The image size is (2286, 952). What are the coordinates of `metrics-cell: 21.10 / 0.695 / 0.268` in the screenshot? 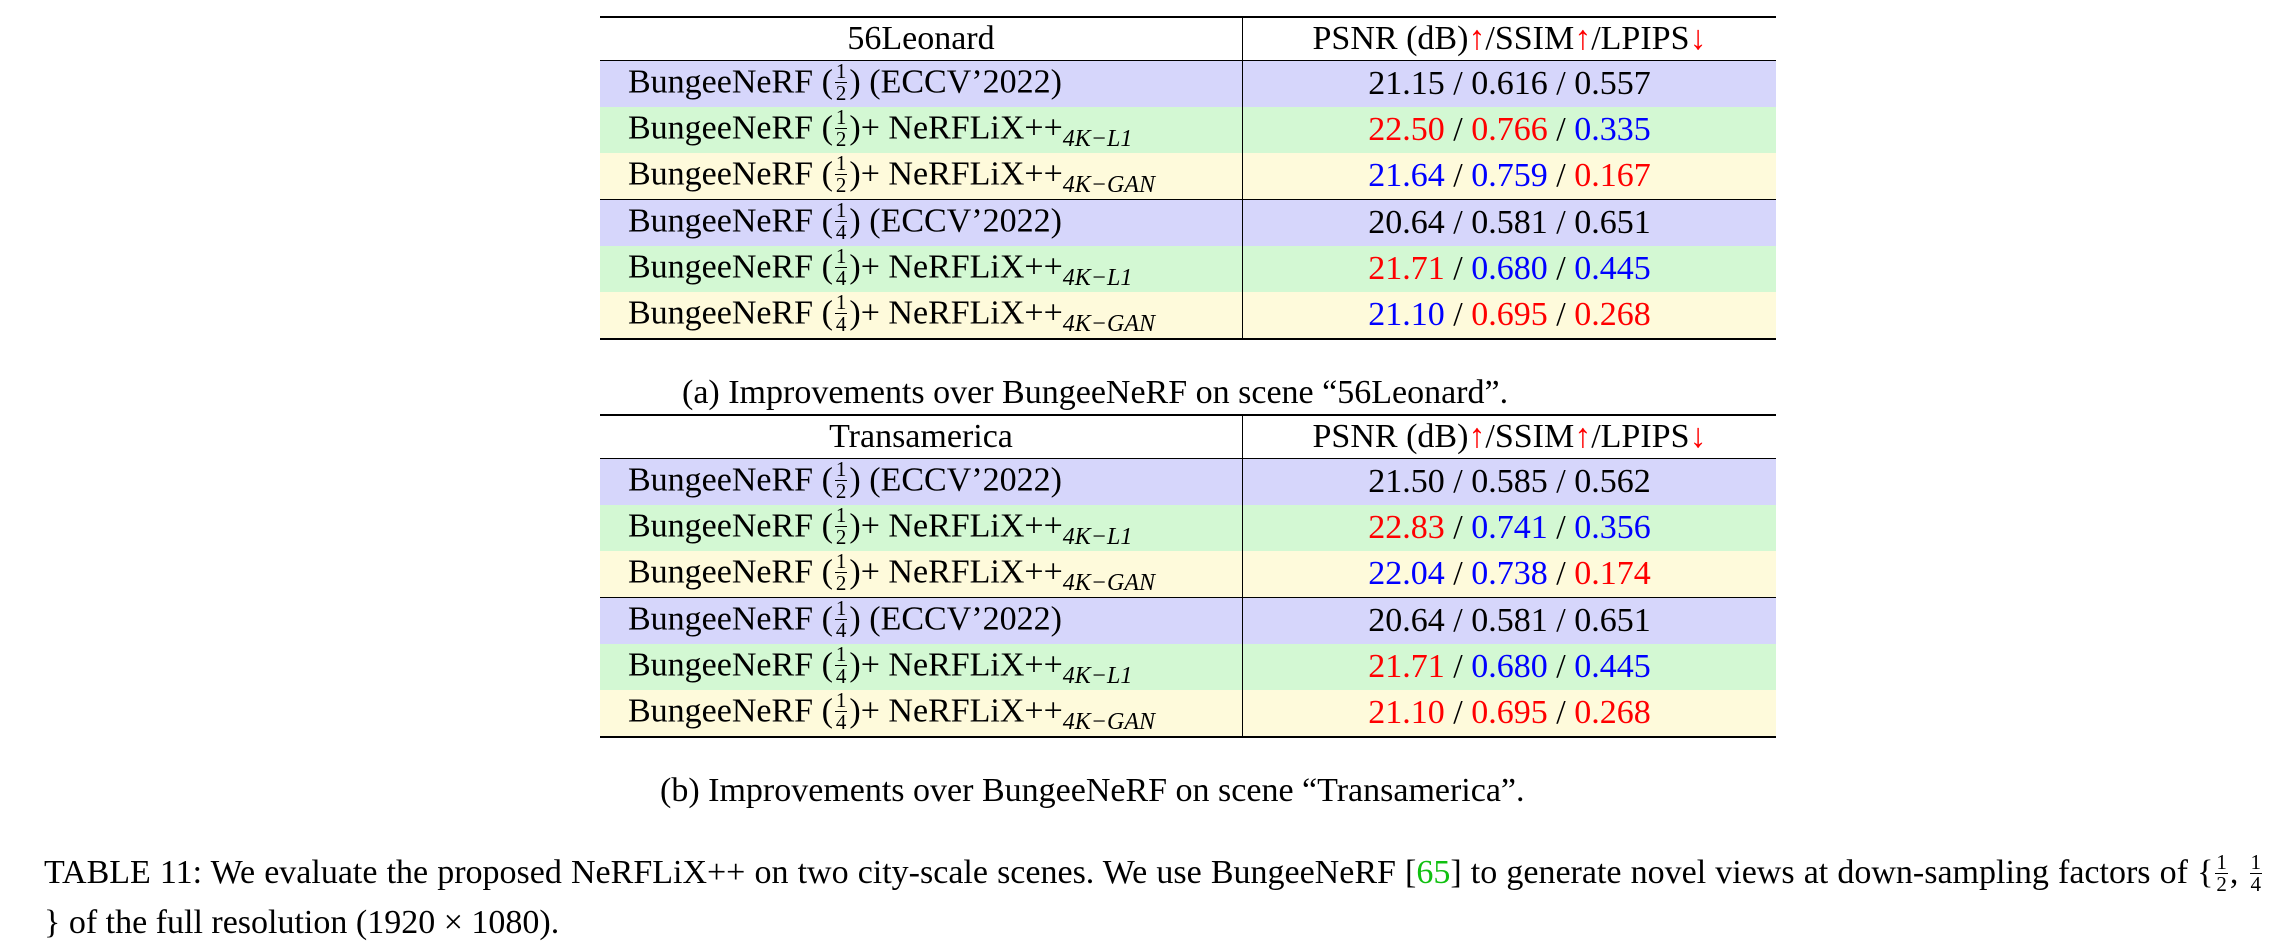 It's located at (1509, 316).